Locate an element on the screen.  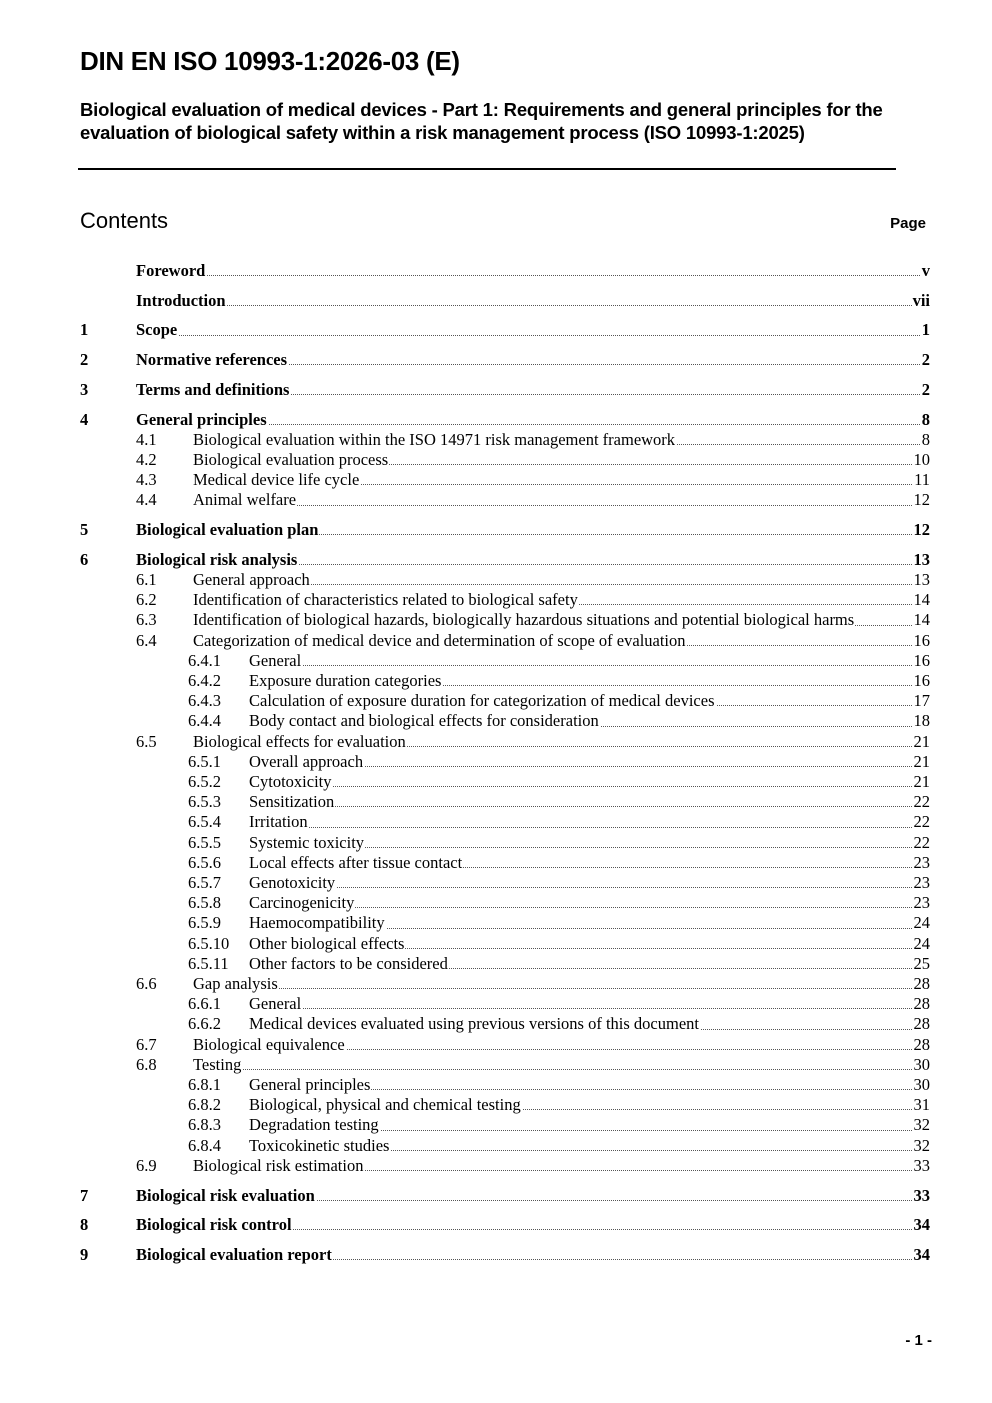
toc-entry: 6.5.4 Irritation 22 is located at coordinates (505, 822).